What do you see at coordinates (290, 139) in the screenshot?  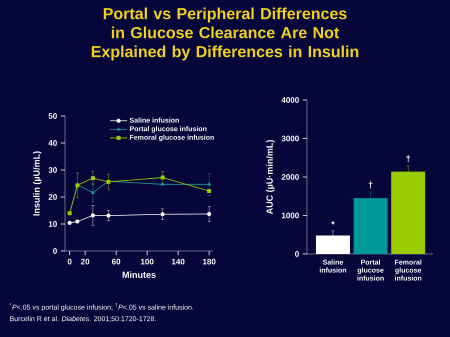 I see `y-tick-label: 3000` at bounding box center [290, 139].